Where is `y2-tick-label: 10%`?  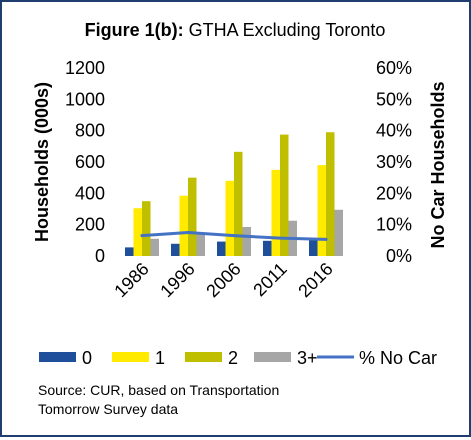
y2-tick-label: 10% is located at coordinates (394, 225).